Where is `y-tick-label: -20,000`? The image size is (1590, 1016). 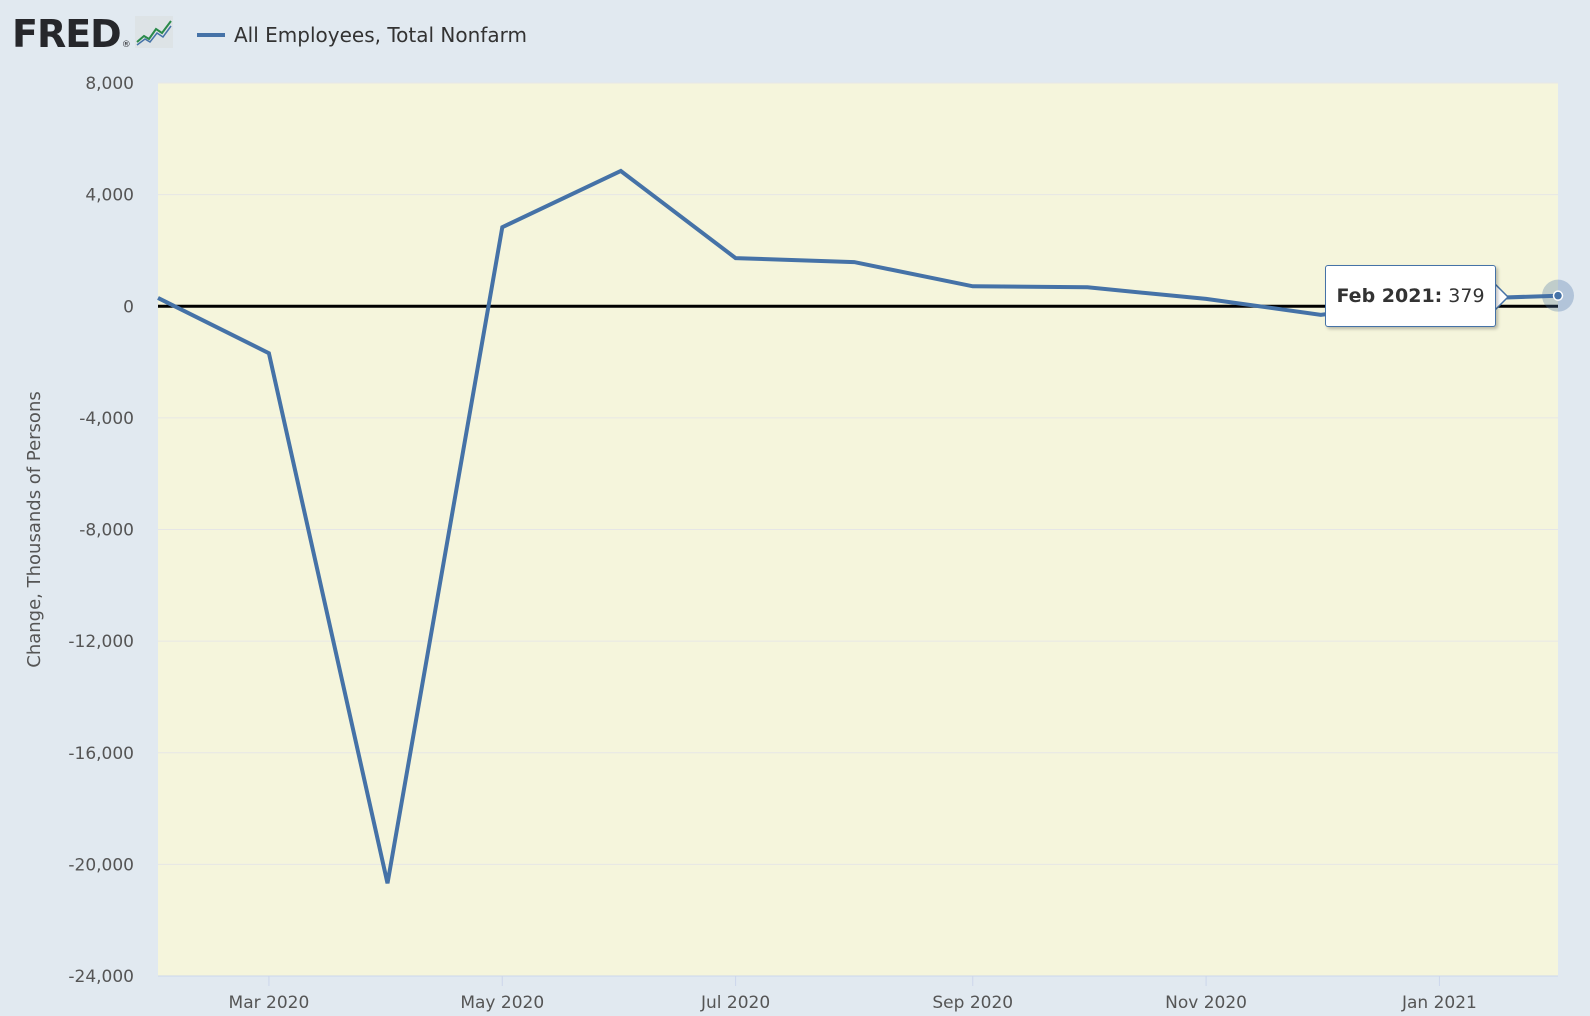 y-tick-label: -20,000 is located at coordinates (101, 865).